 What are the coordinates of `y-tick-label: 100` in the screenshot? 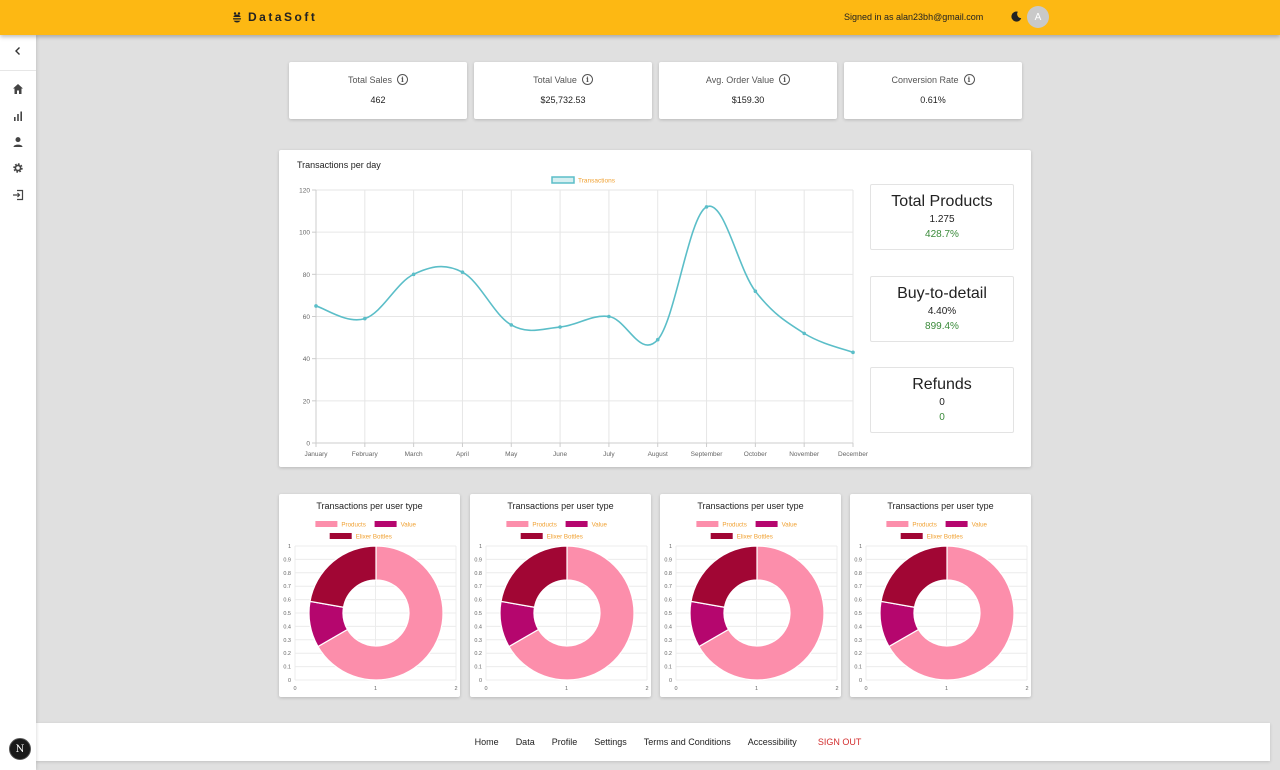 It's located at (304, 233).